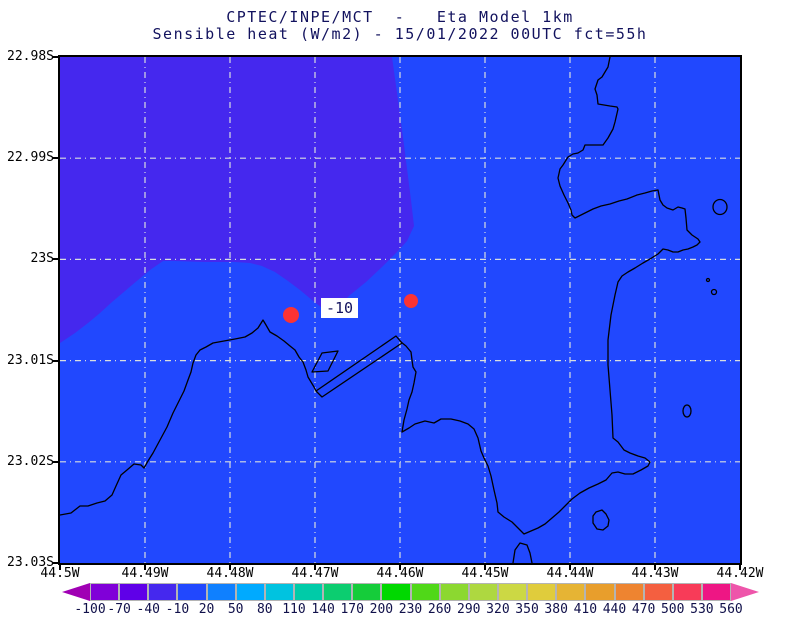 The image size is (800, 618). Describe the element at coordinates (30, 56) in the screenshot. I see `lat-tick-label: 22.98S` at that location.